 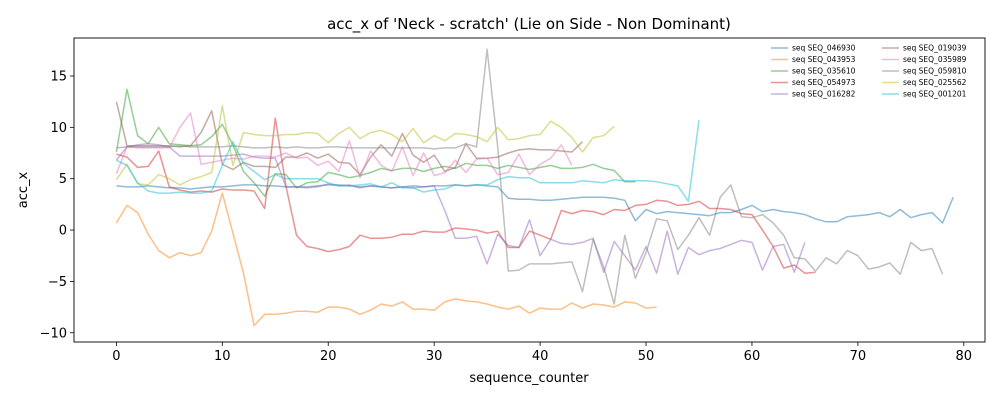 What do you see at coordinates (935, 48) in the screenshot?
I see `legend-label-5: seq SEQ_019039` at bounding box center [935, 48].